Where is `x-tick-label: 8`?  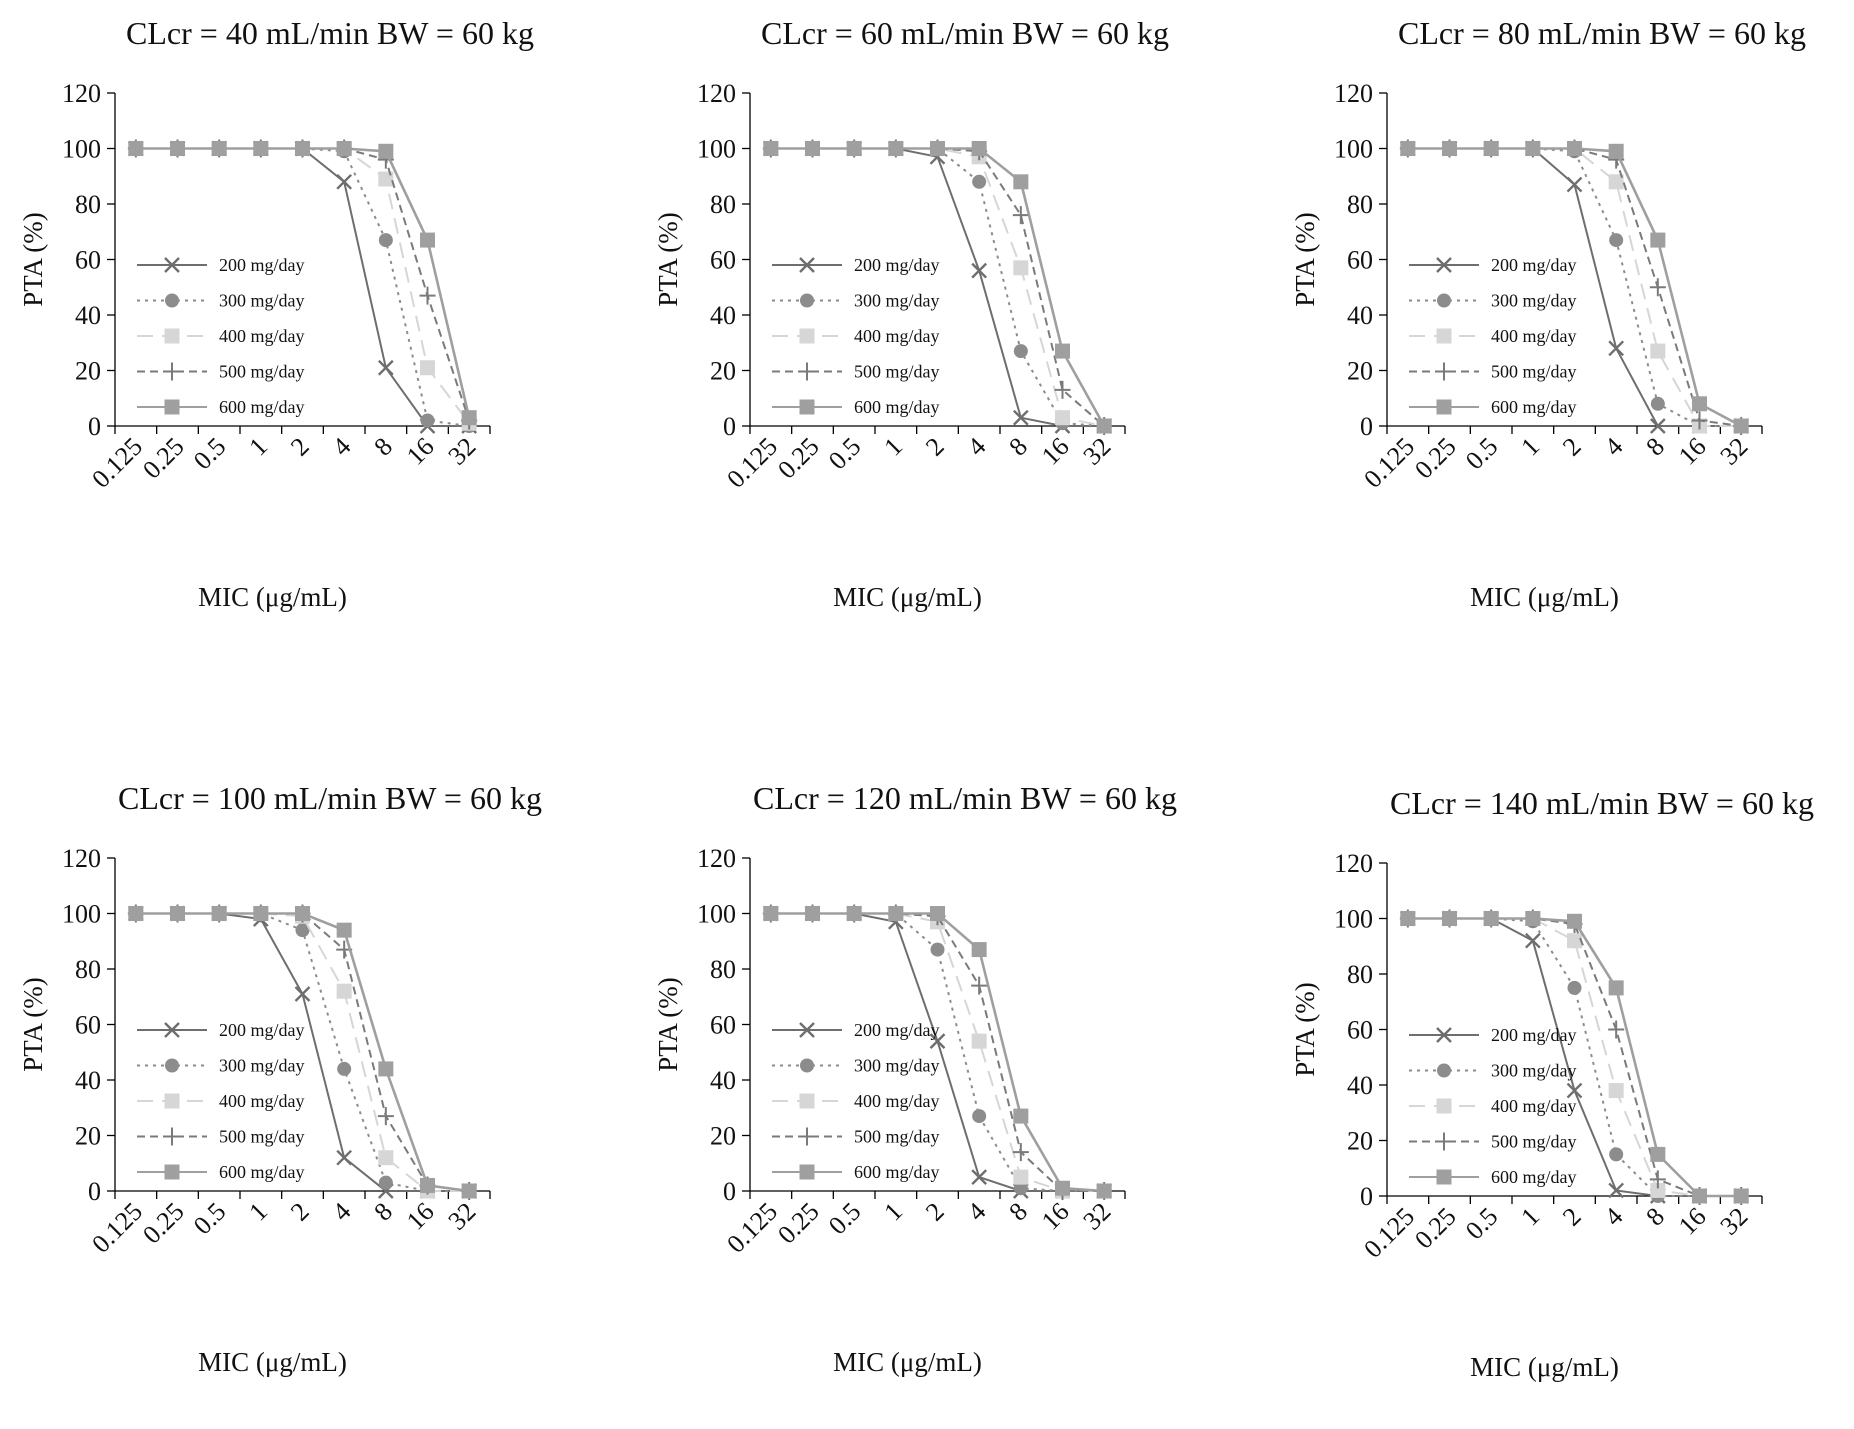 x-tick-label: 8 is located at coordinates (383, 1212).